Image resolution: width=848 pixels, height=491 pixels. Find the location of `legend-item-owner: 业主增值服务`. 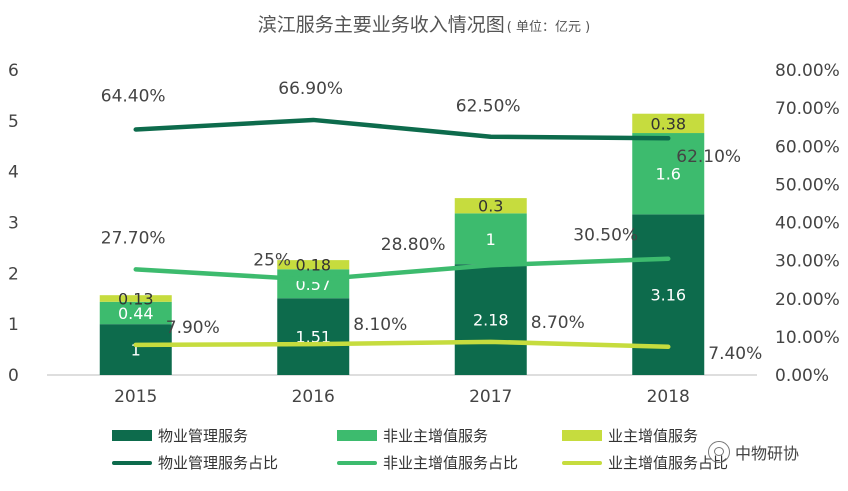

legend-item-owner: 业主增值服务 is located at coordinates (647, 435).